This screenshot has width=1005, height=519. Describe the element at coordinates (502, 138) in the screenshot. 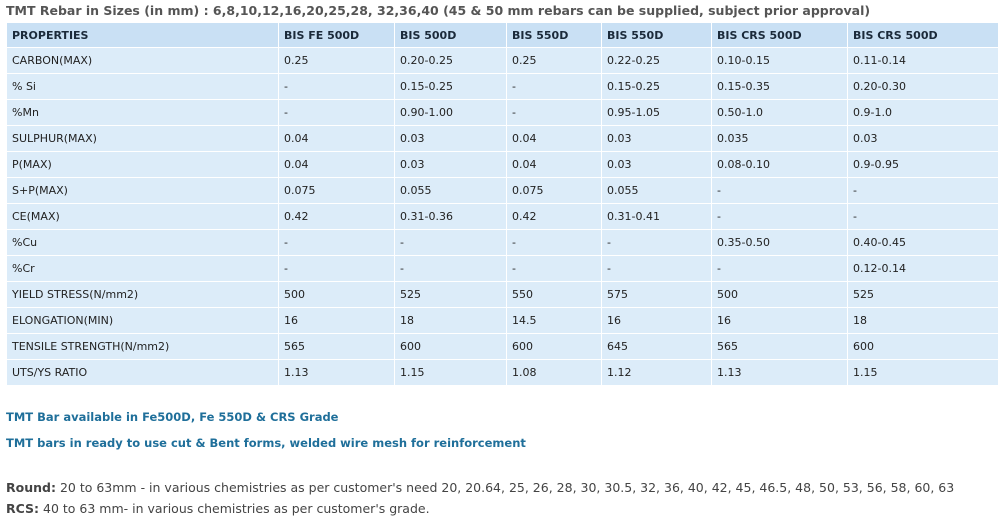

I see `table-row: SULPHUR(MAX) 0.04 0.03 0.04 0.03 0.035 0.03` at that location.